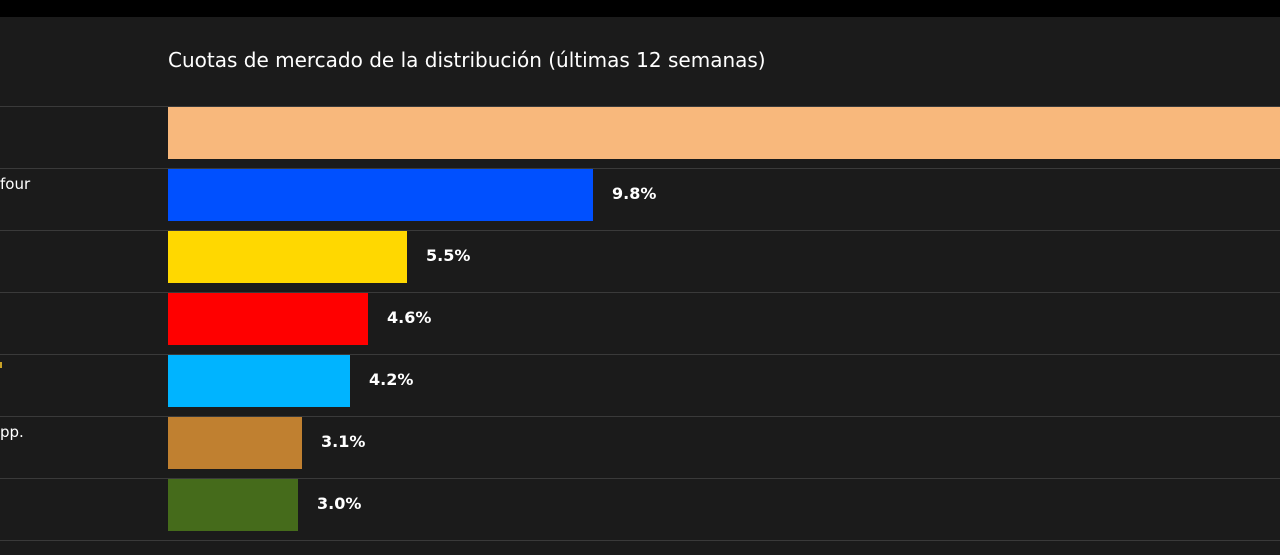  I want to click on value-label: 4.6%, so click(409, 317).